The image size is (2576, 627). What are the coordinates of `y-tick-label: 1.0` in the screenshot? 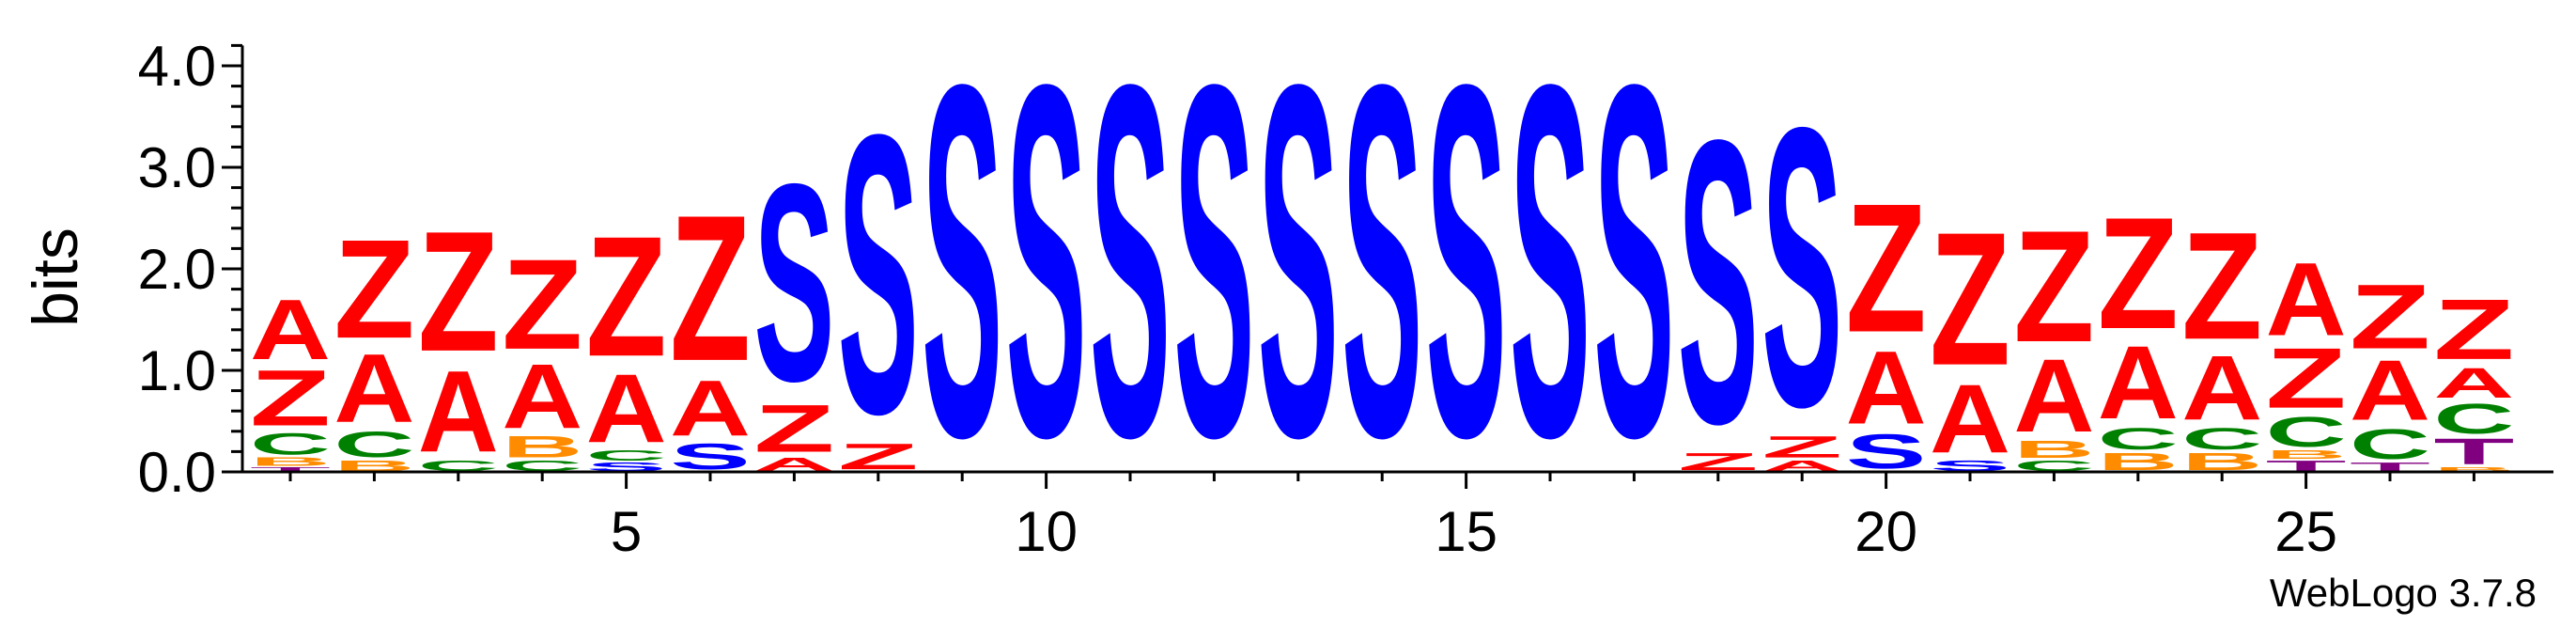 It's located at (177, 370).